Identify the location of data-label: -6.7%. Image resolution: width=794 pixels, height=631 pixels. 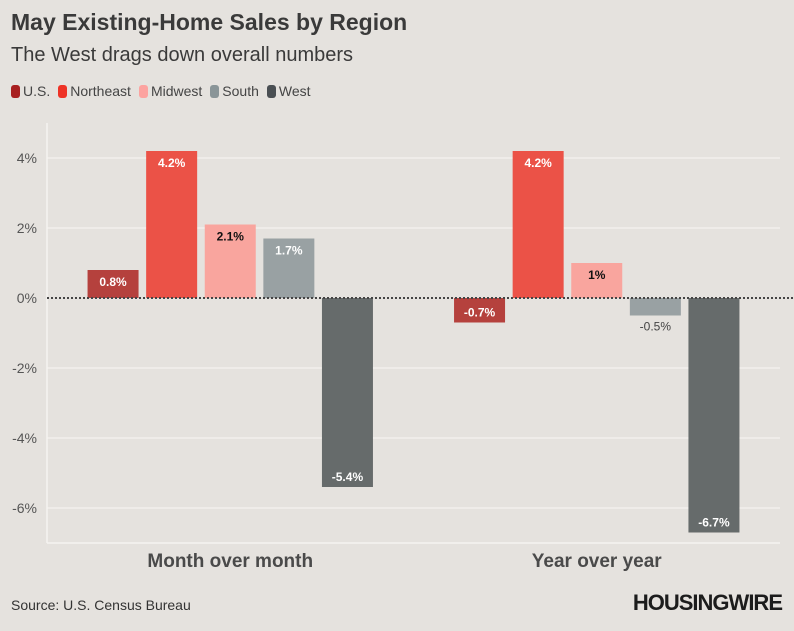
(714, 523).